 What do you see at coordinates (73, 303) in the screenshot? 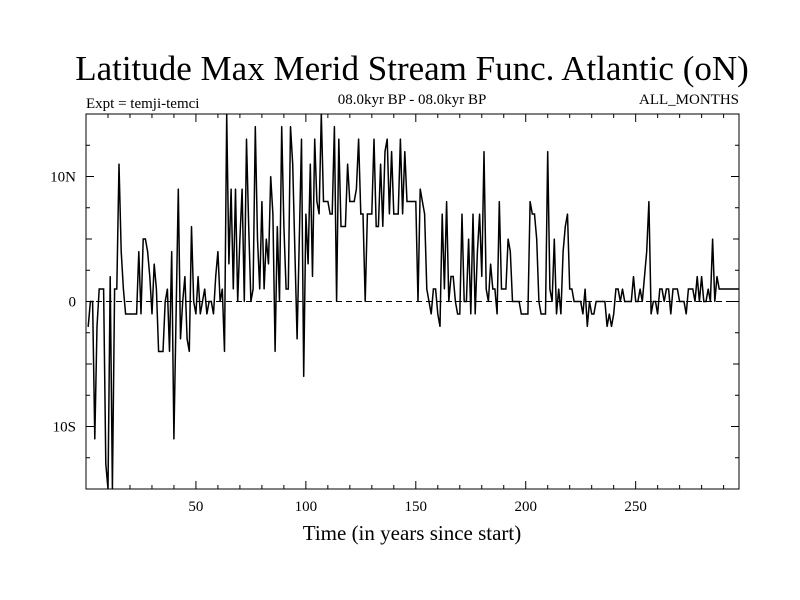
I see `y-tick-label: 0` at bounding box center [73, 303].